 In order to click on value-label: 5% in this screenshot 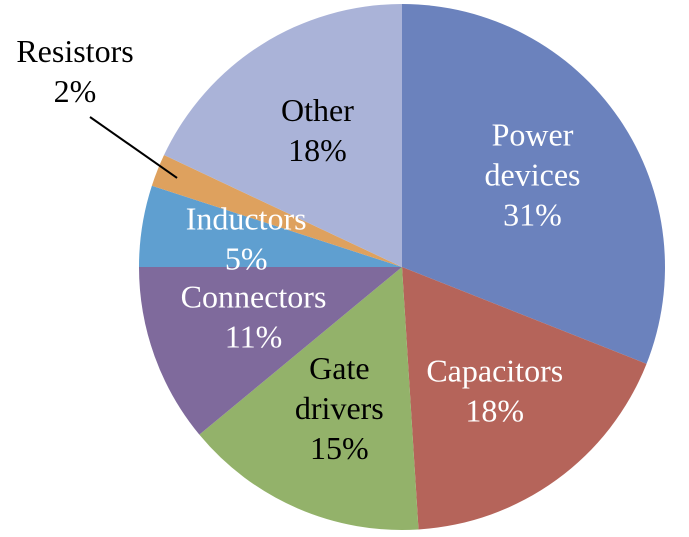, I will do `click(246, 259)`.